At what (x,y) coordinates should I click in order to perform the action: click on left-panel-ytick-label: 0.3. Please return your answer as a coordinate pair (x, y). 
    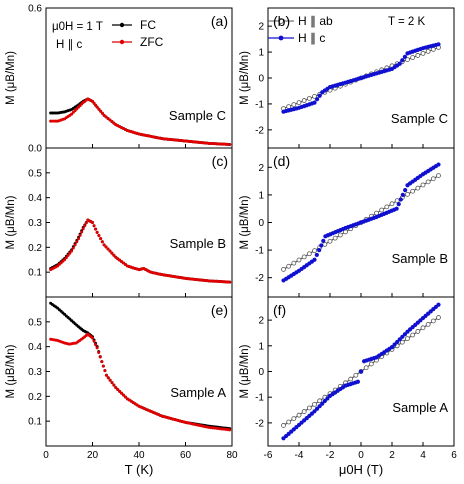
    Looking at the image, I should click on (35, 223).